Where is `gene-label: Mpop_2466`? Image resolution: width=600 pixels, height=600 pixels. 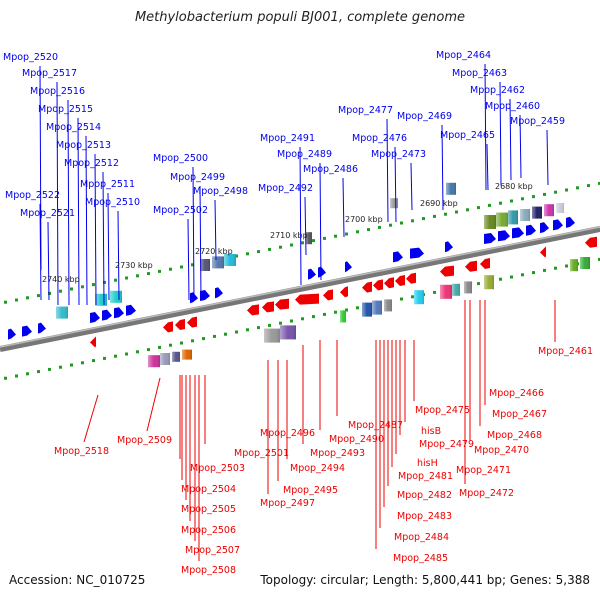 gene-label: Mpop_2466 is located at coordinates (516, 393).